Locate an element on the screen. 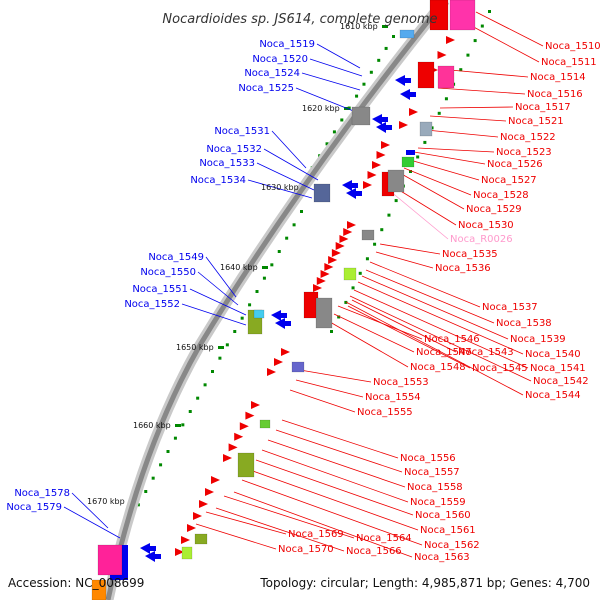 This screenshot has height=600, width=600. gene-label: Noca_1530 is located at coordinates (486, 225).